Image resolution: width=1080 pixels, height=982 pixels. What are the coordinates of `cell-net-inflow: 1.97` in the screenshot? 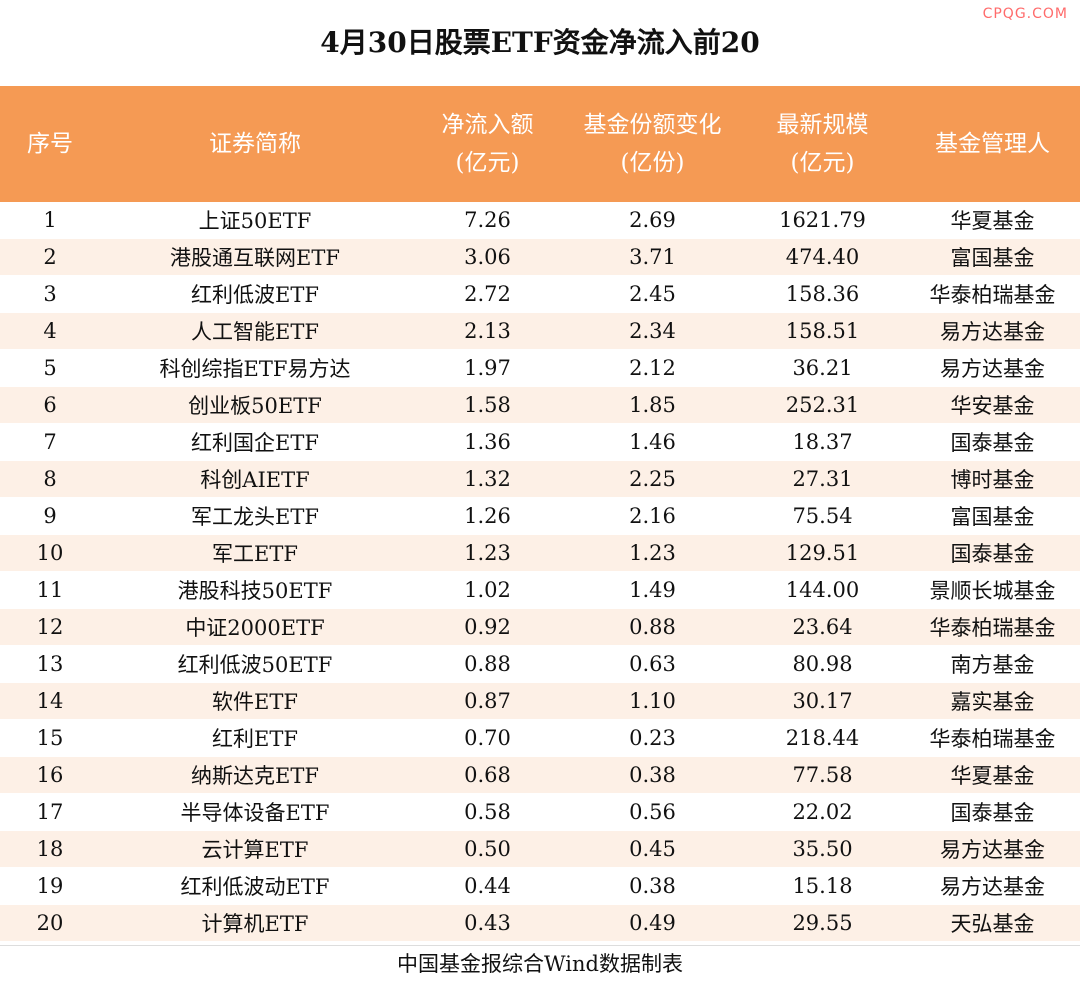 It's located at (487, 368).